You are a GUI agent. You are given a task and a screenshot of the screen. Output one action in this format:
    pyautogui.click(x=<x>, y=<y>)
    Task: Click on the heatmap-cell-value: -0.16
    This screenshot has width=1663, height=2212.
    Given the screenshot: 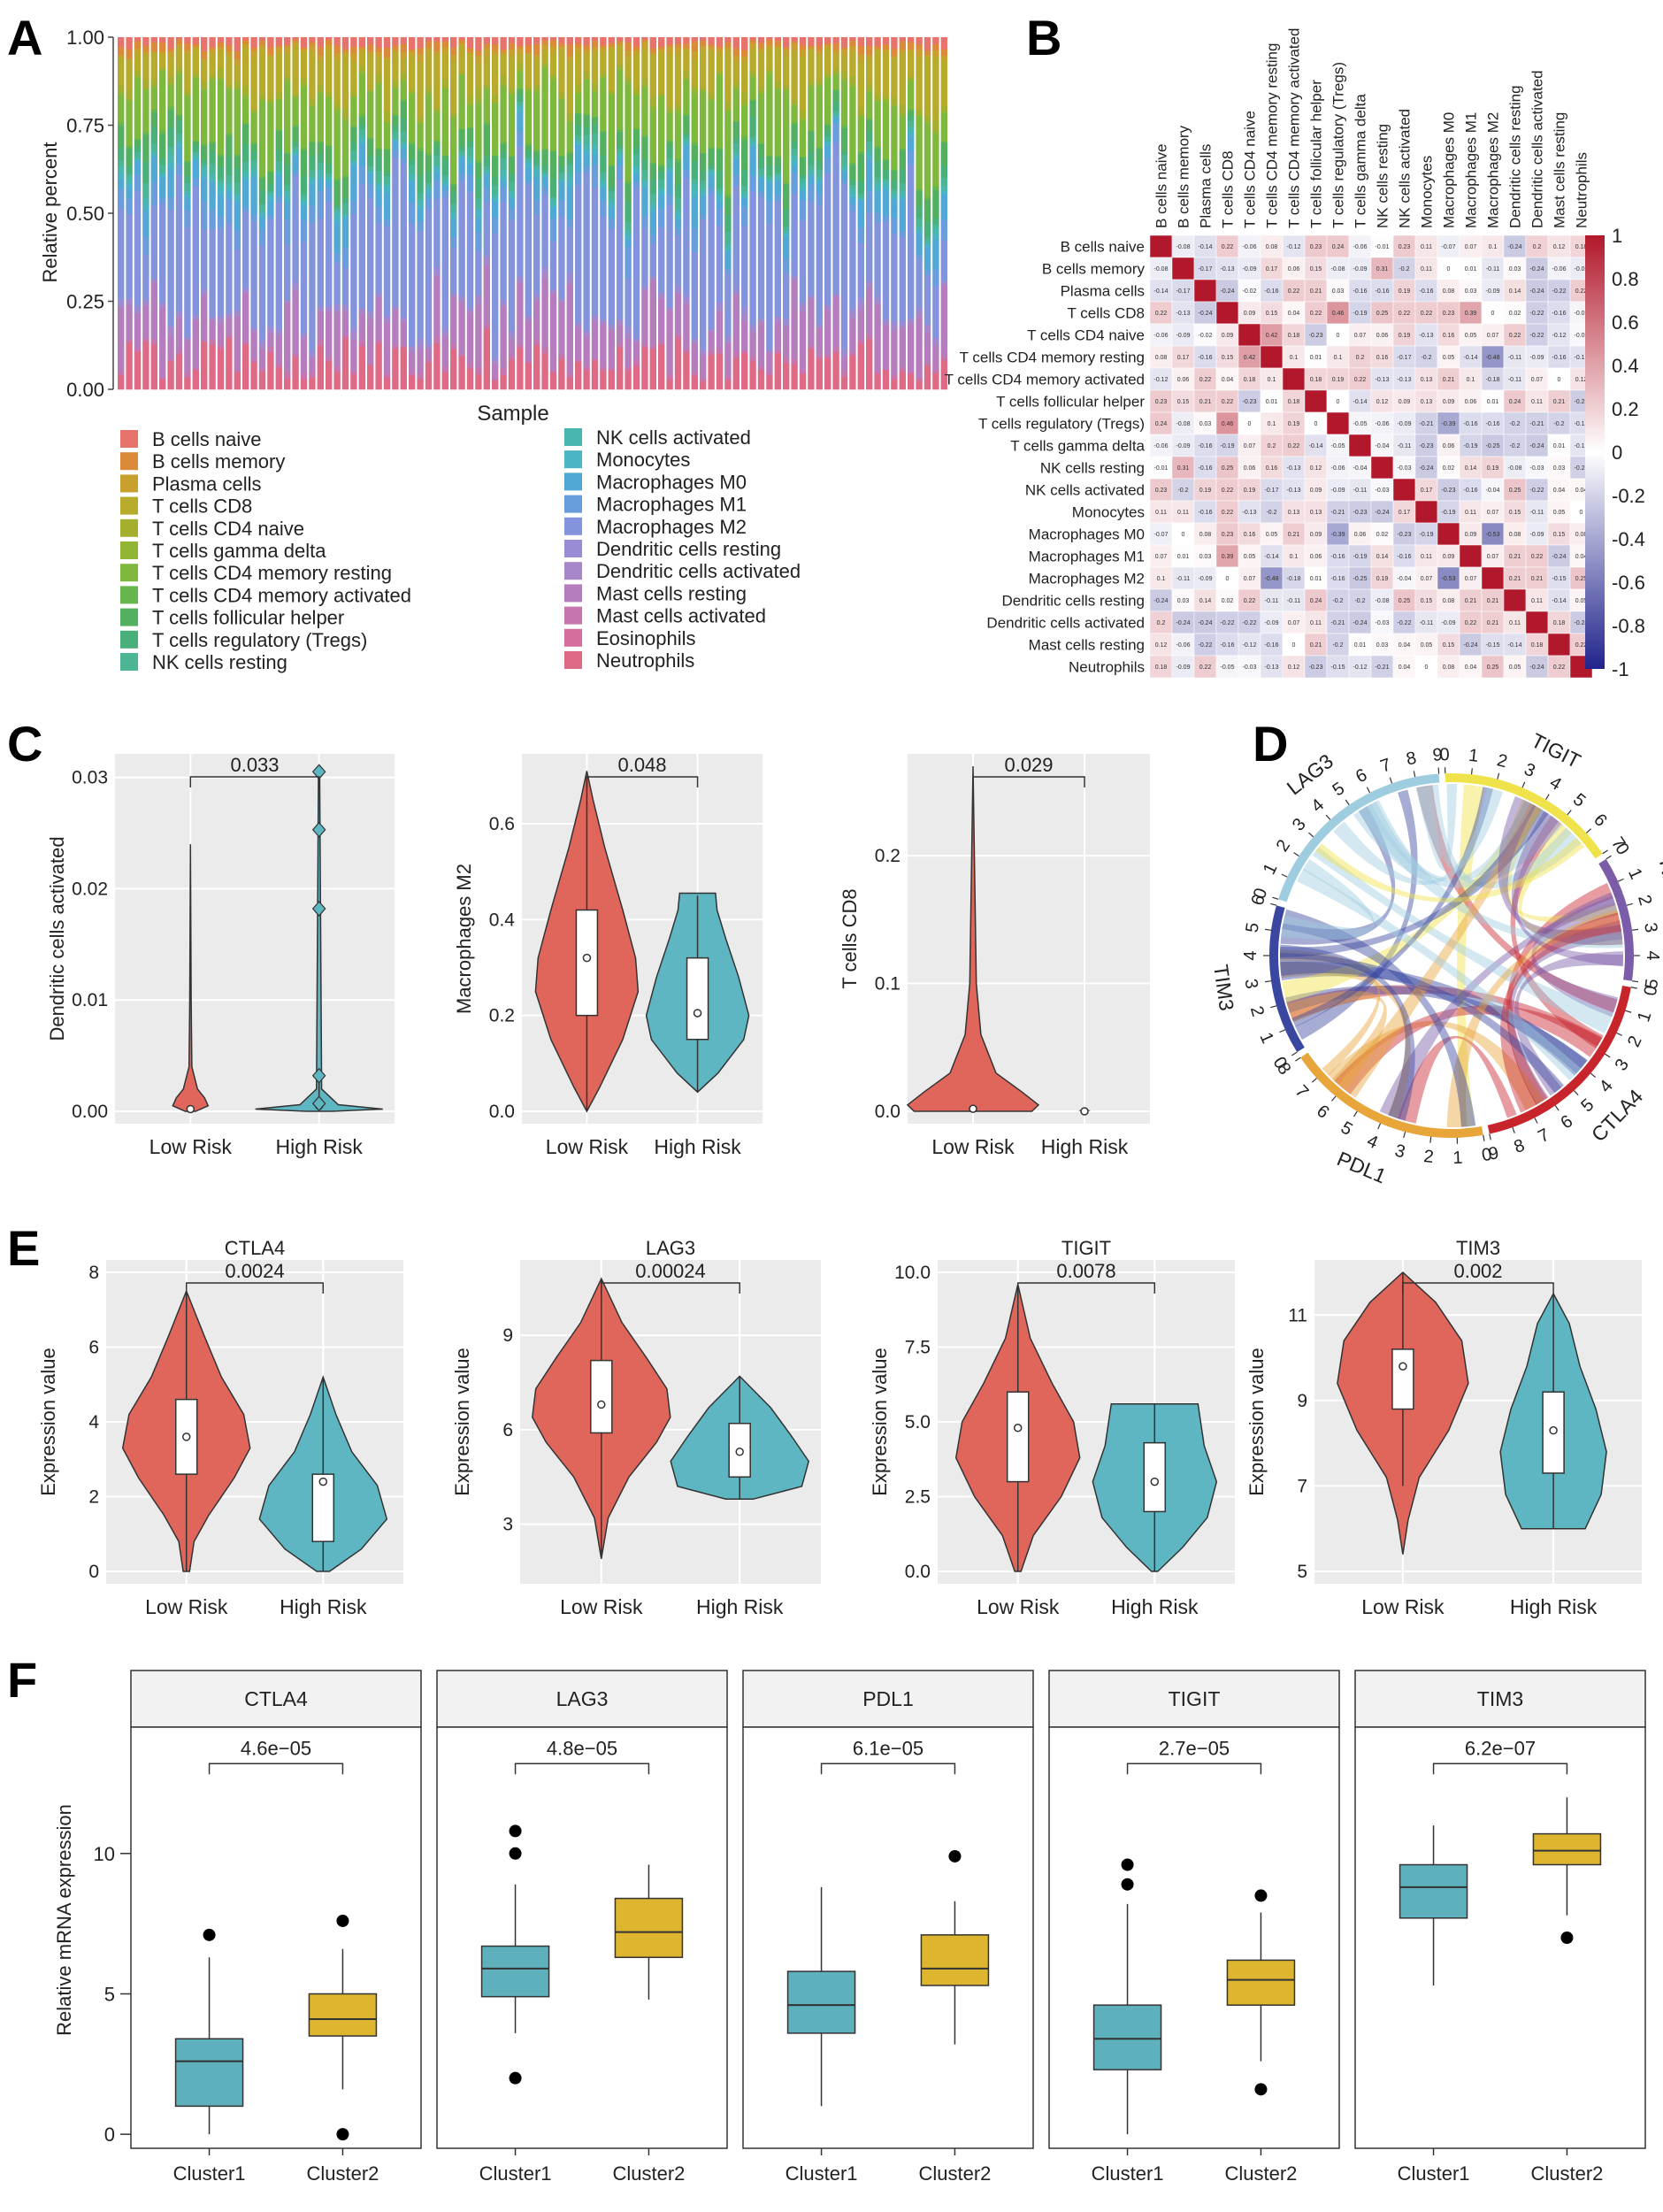 What is the action you would take?
    pyautogui.click(x=1560, y=358)
    